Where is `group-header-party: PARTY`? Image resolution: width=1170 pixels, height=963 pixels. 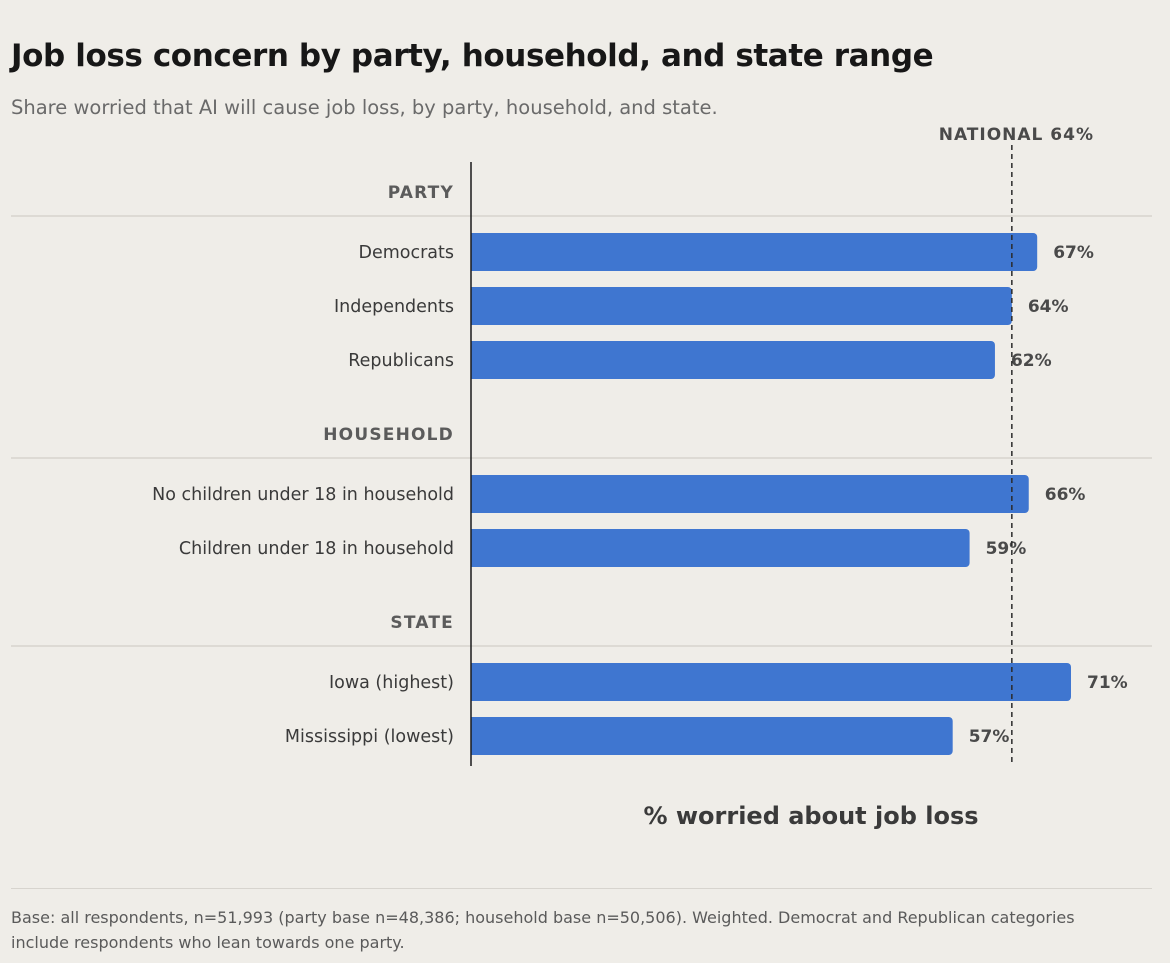
group-header-party: PARTY is located at coordinates (421, 193).